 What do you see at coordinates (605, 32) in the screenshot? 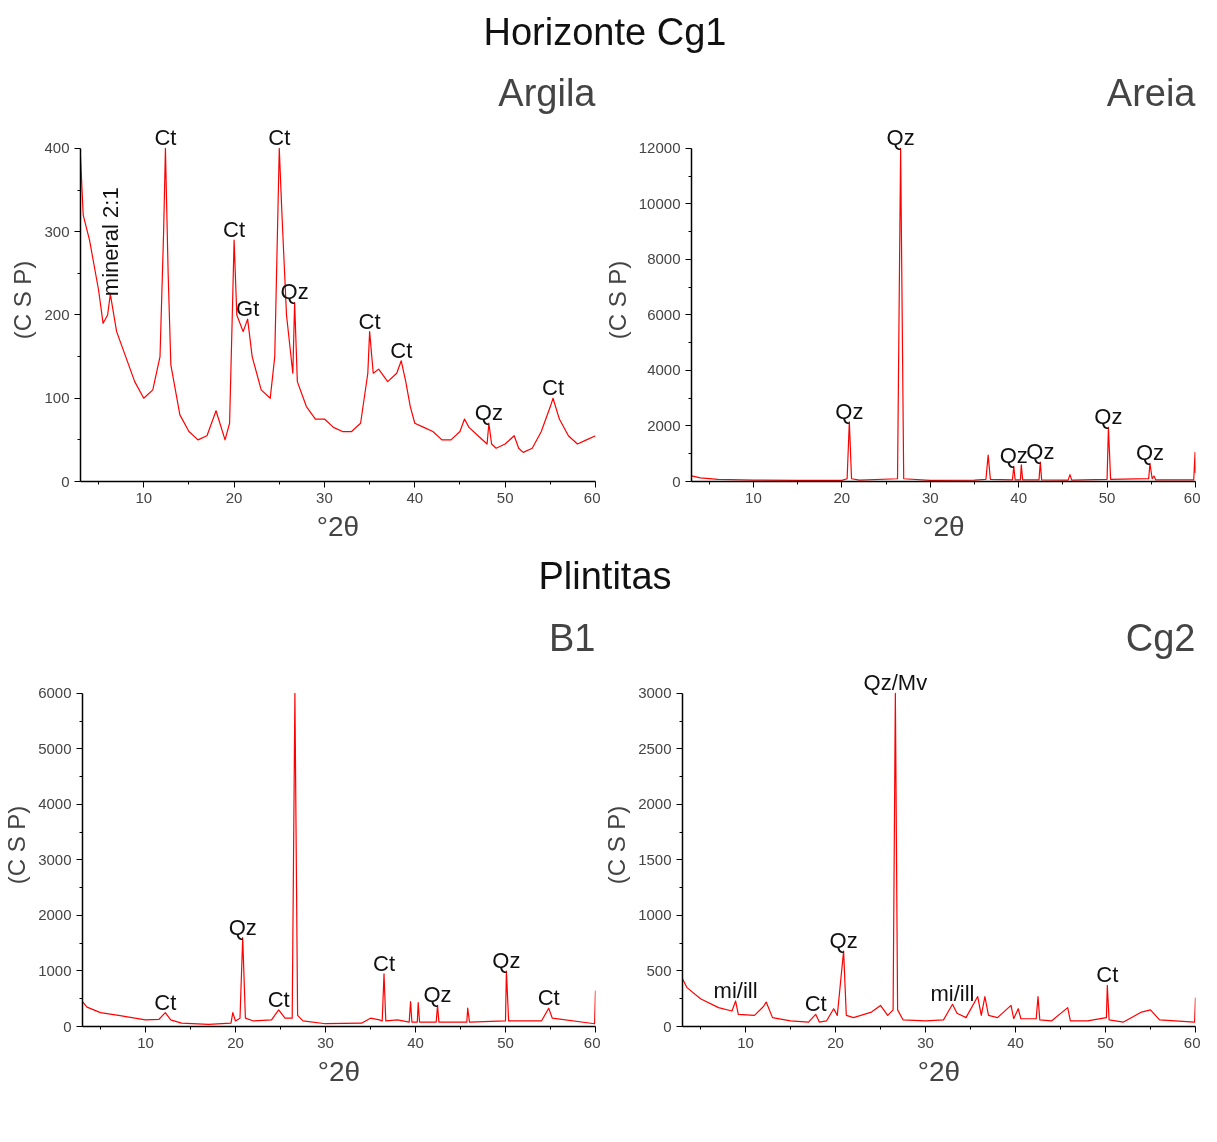
I see `text: Horizonte Cg1` at bounding box center [605, 32].